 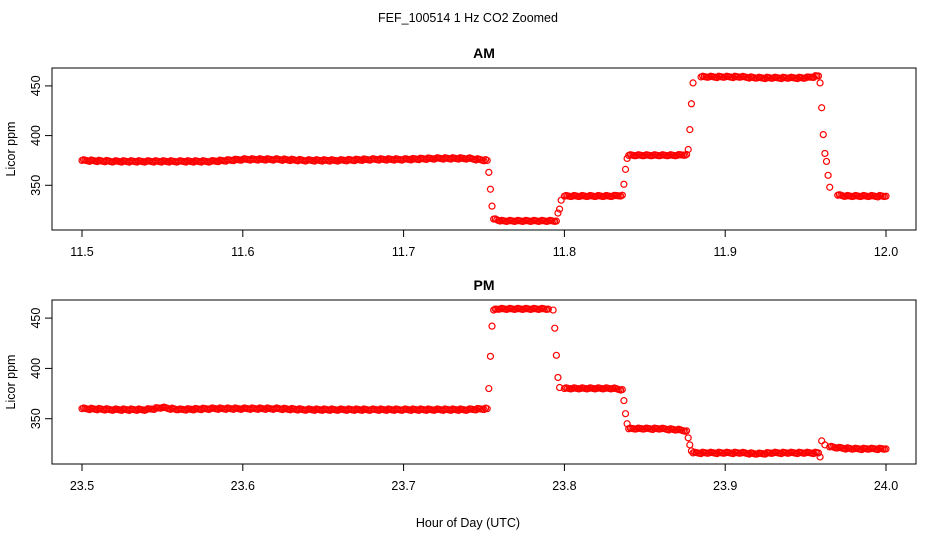 What do you see at coordinates (81, 252) in the screenshot?
I see `panel-am-x-tick-label: 11.5` at bounding box center [81, 252].